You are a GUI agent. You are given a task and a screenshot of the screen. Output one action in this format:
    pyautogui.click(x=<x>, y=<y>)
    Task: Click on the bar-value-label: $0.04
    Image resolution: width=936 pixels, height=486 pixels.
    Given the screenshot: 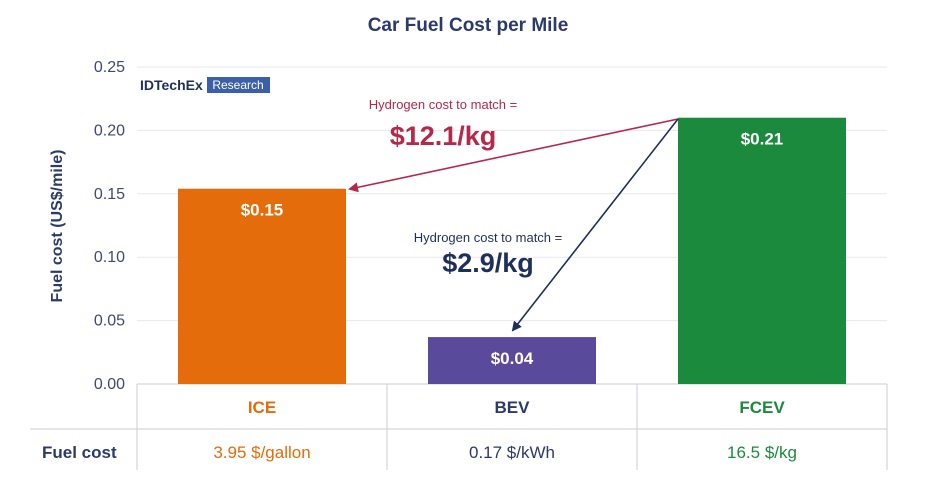 What is the action you would take?
    pyautogui.click(x=512, y=358)
    